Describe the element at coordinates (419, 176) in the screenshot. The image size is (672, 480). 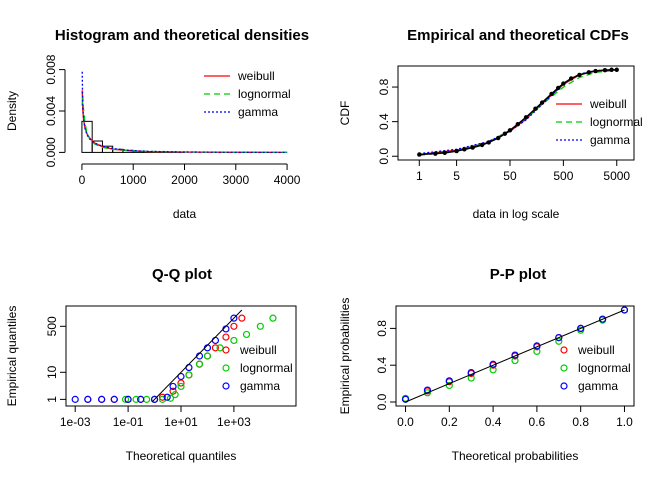
I see `x-tick-label: 1` at that location.